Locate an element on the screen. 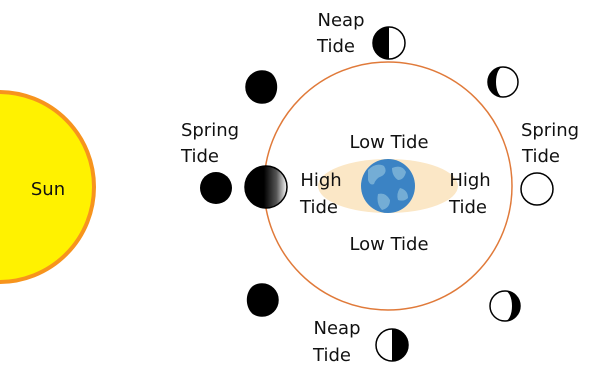 This screenshot has height=370, width=597. sun-disk is located at coordinates (48, 187).